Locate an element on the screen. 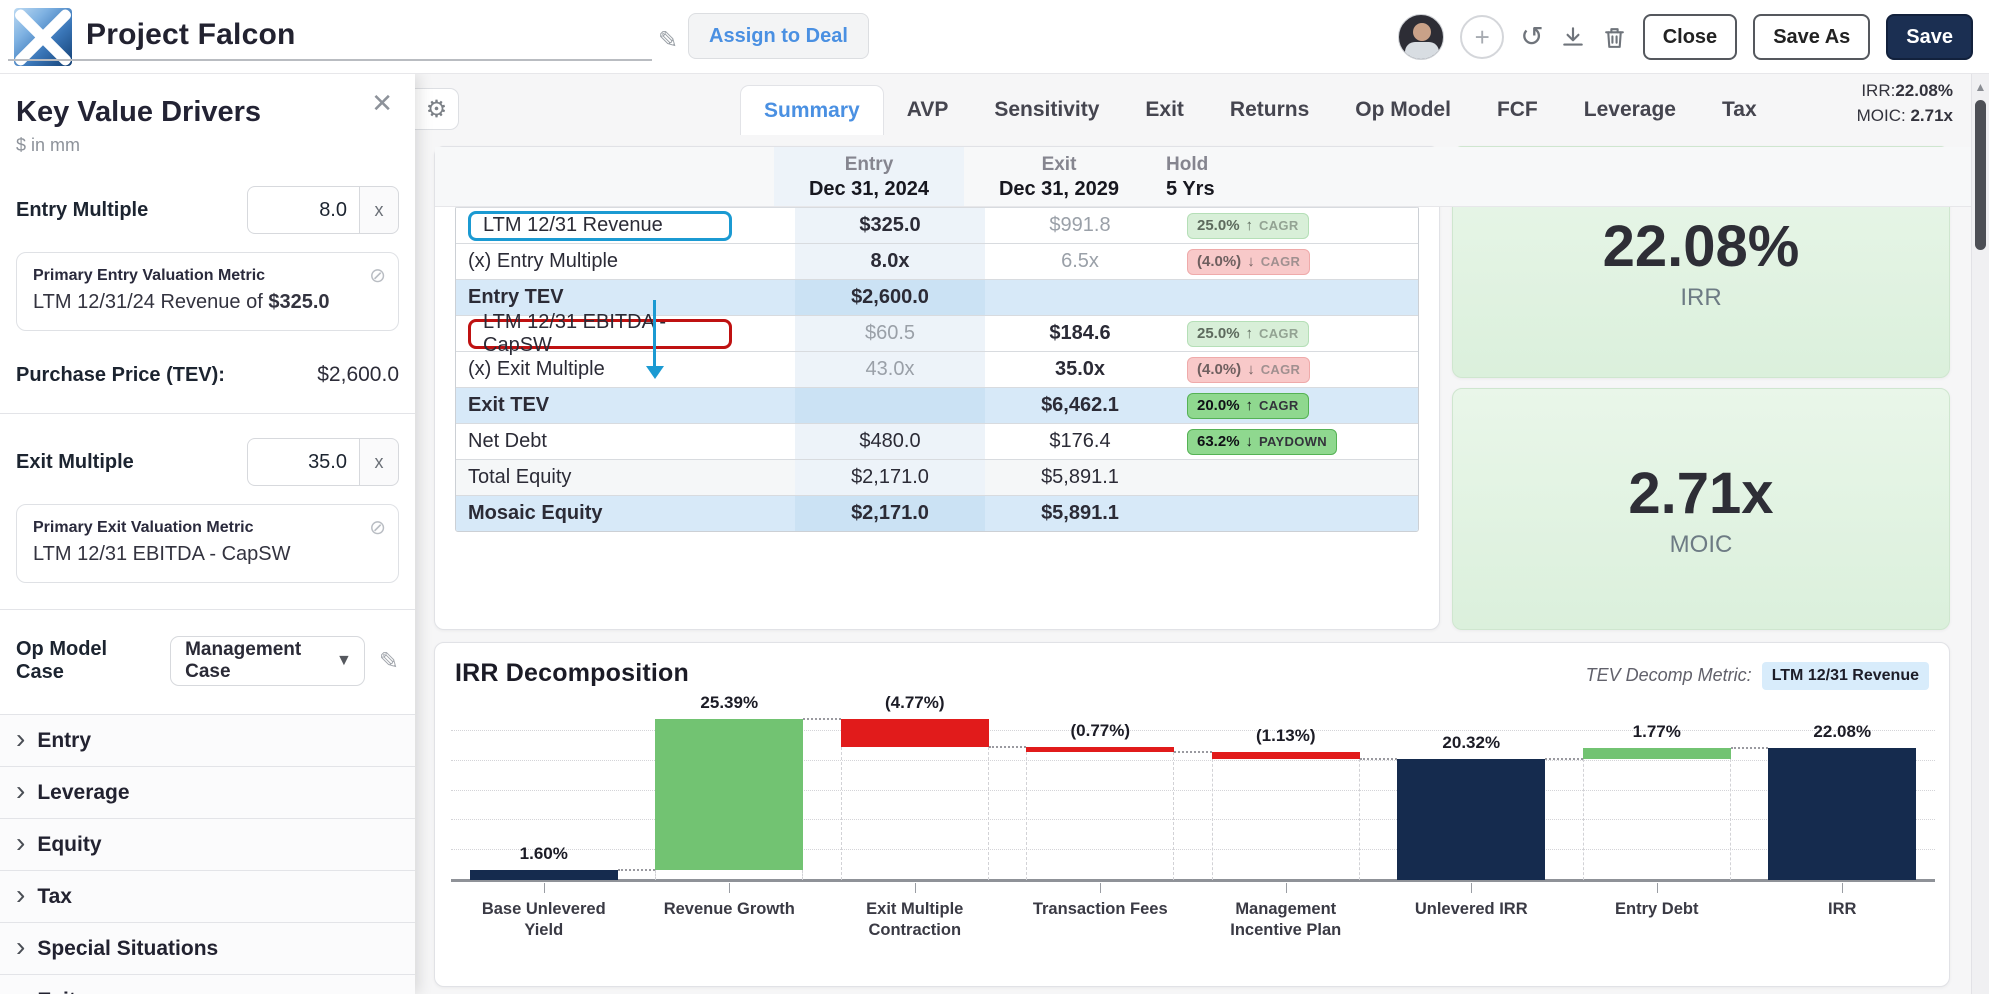 The width and height of the screenshot is (1989, 994). avatar-head is located at coordinates (1422, 32).